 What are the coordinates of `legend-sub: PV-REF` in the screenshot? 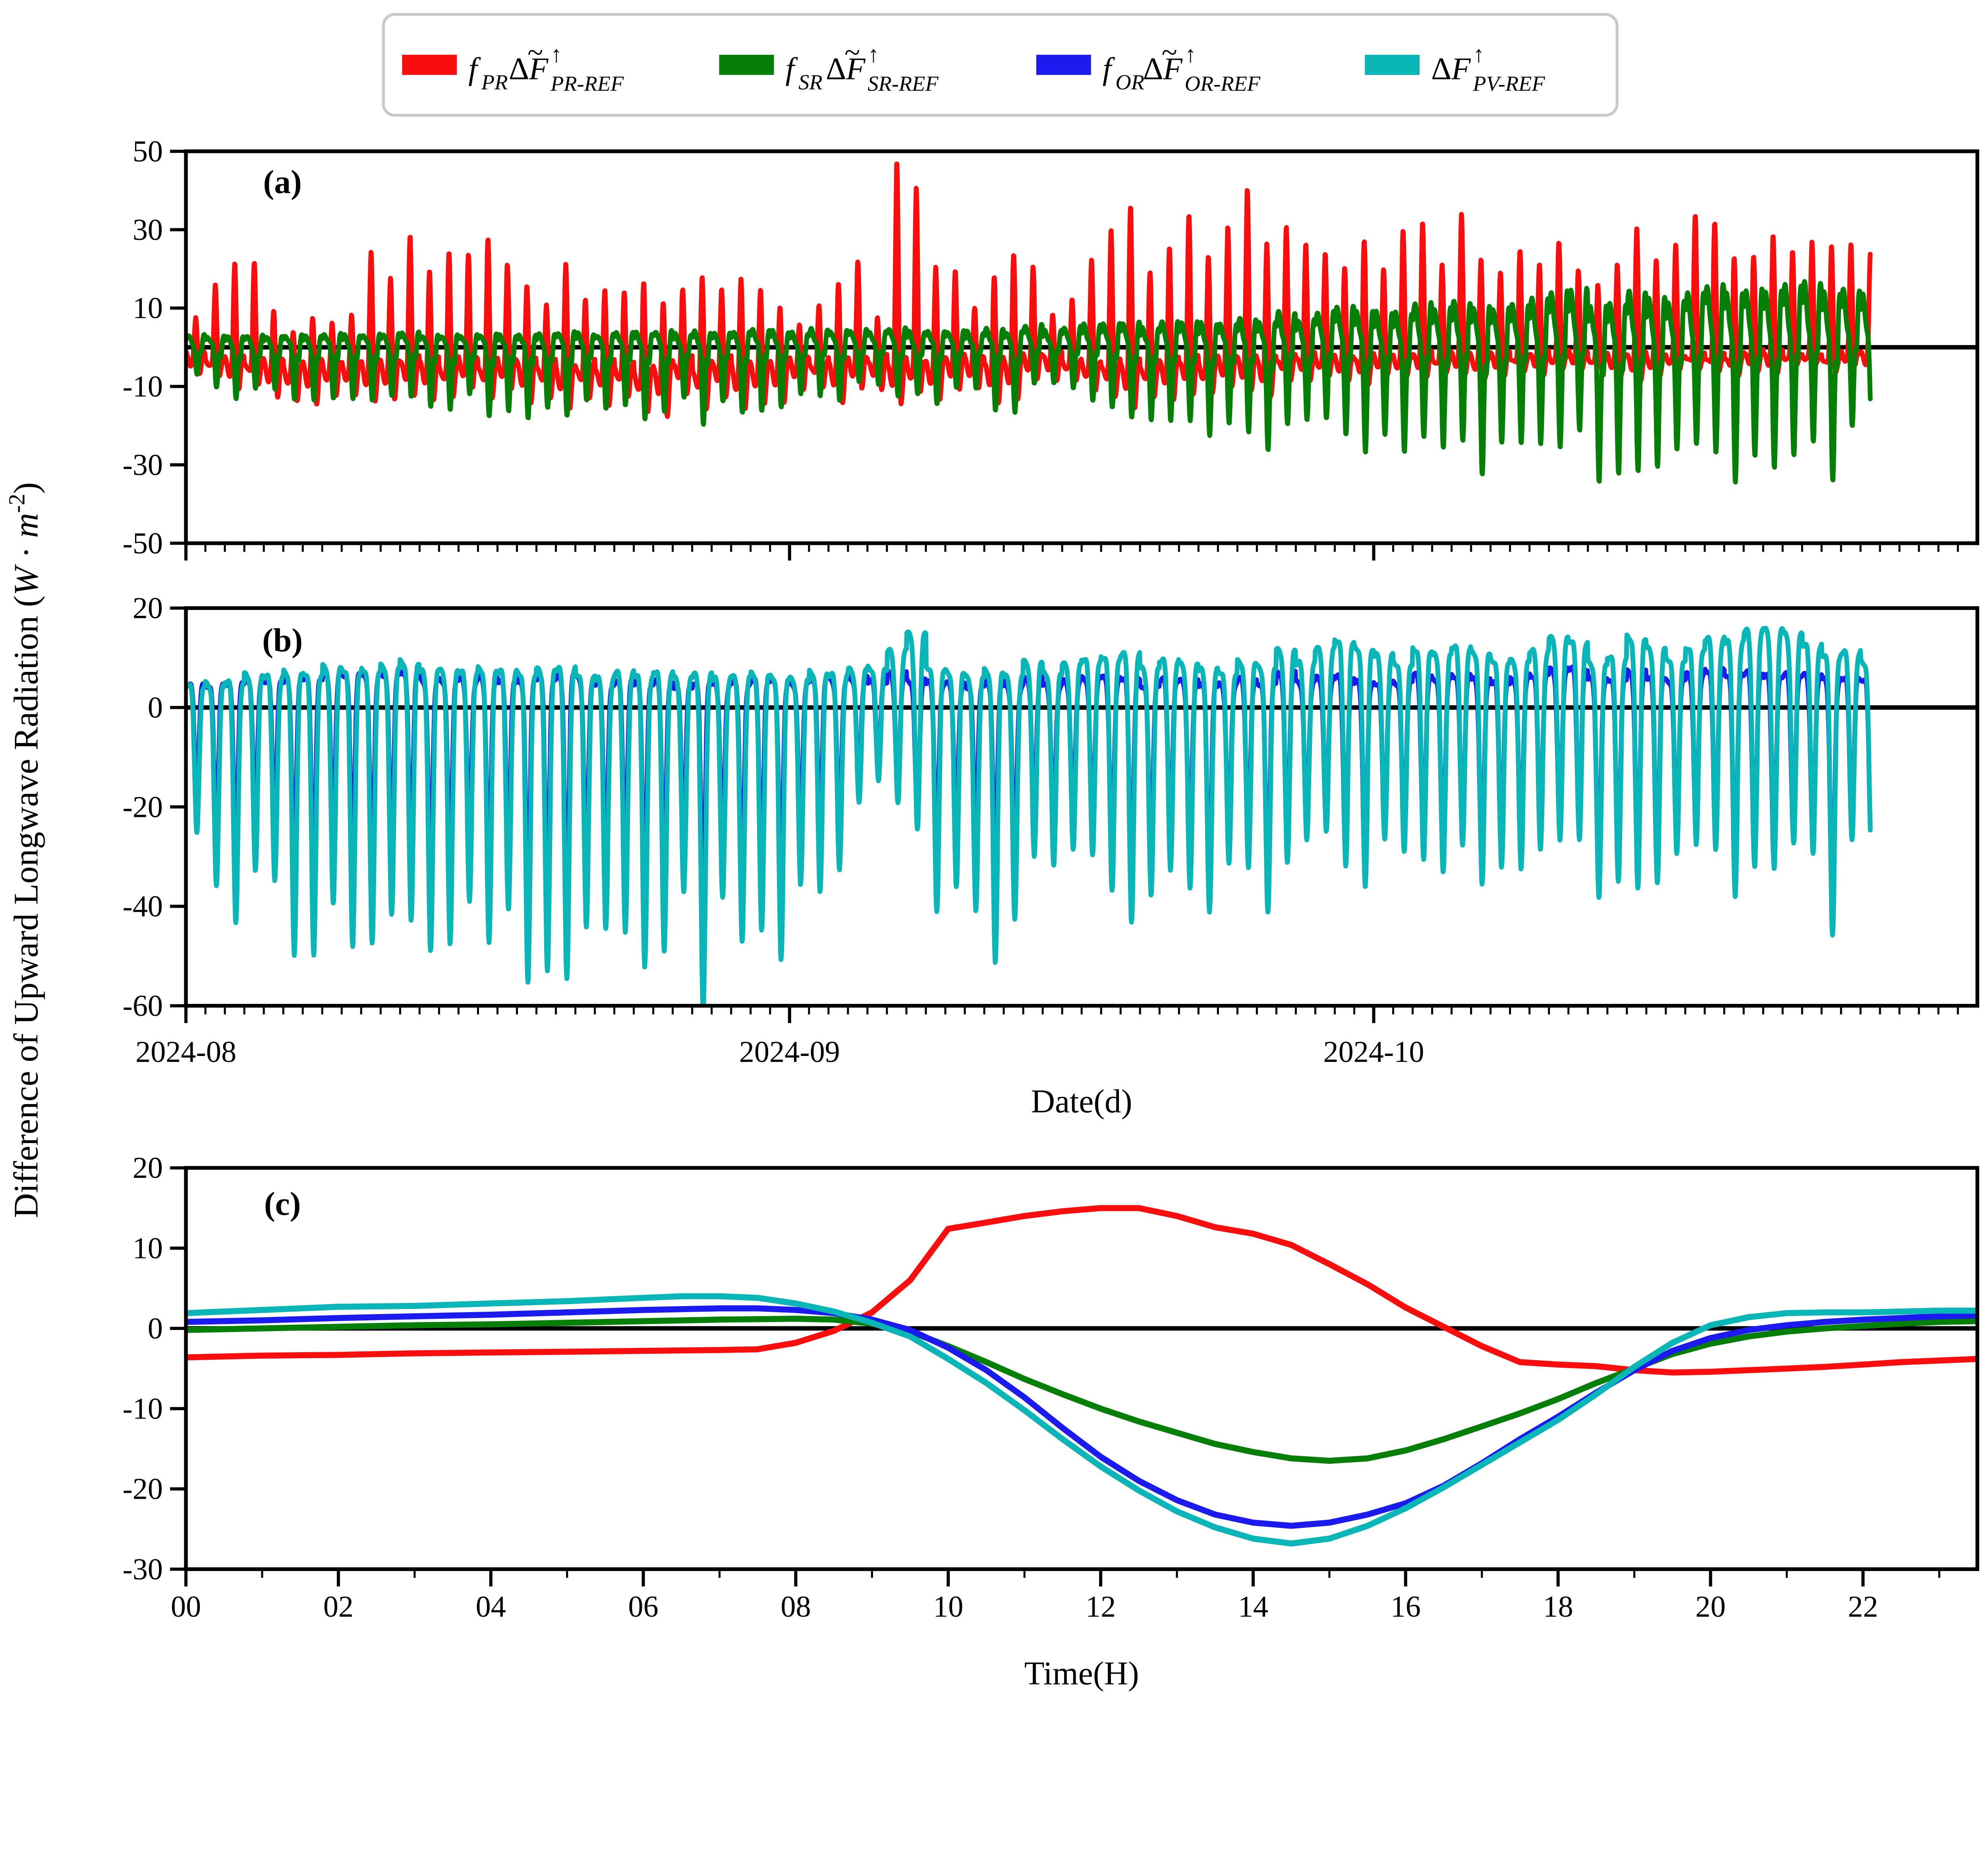 It's located at (1508, 84).